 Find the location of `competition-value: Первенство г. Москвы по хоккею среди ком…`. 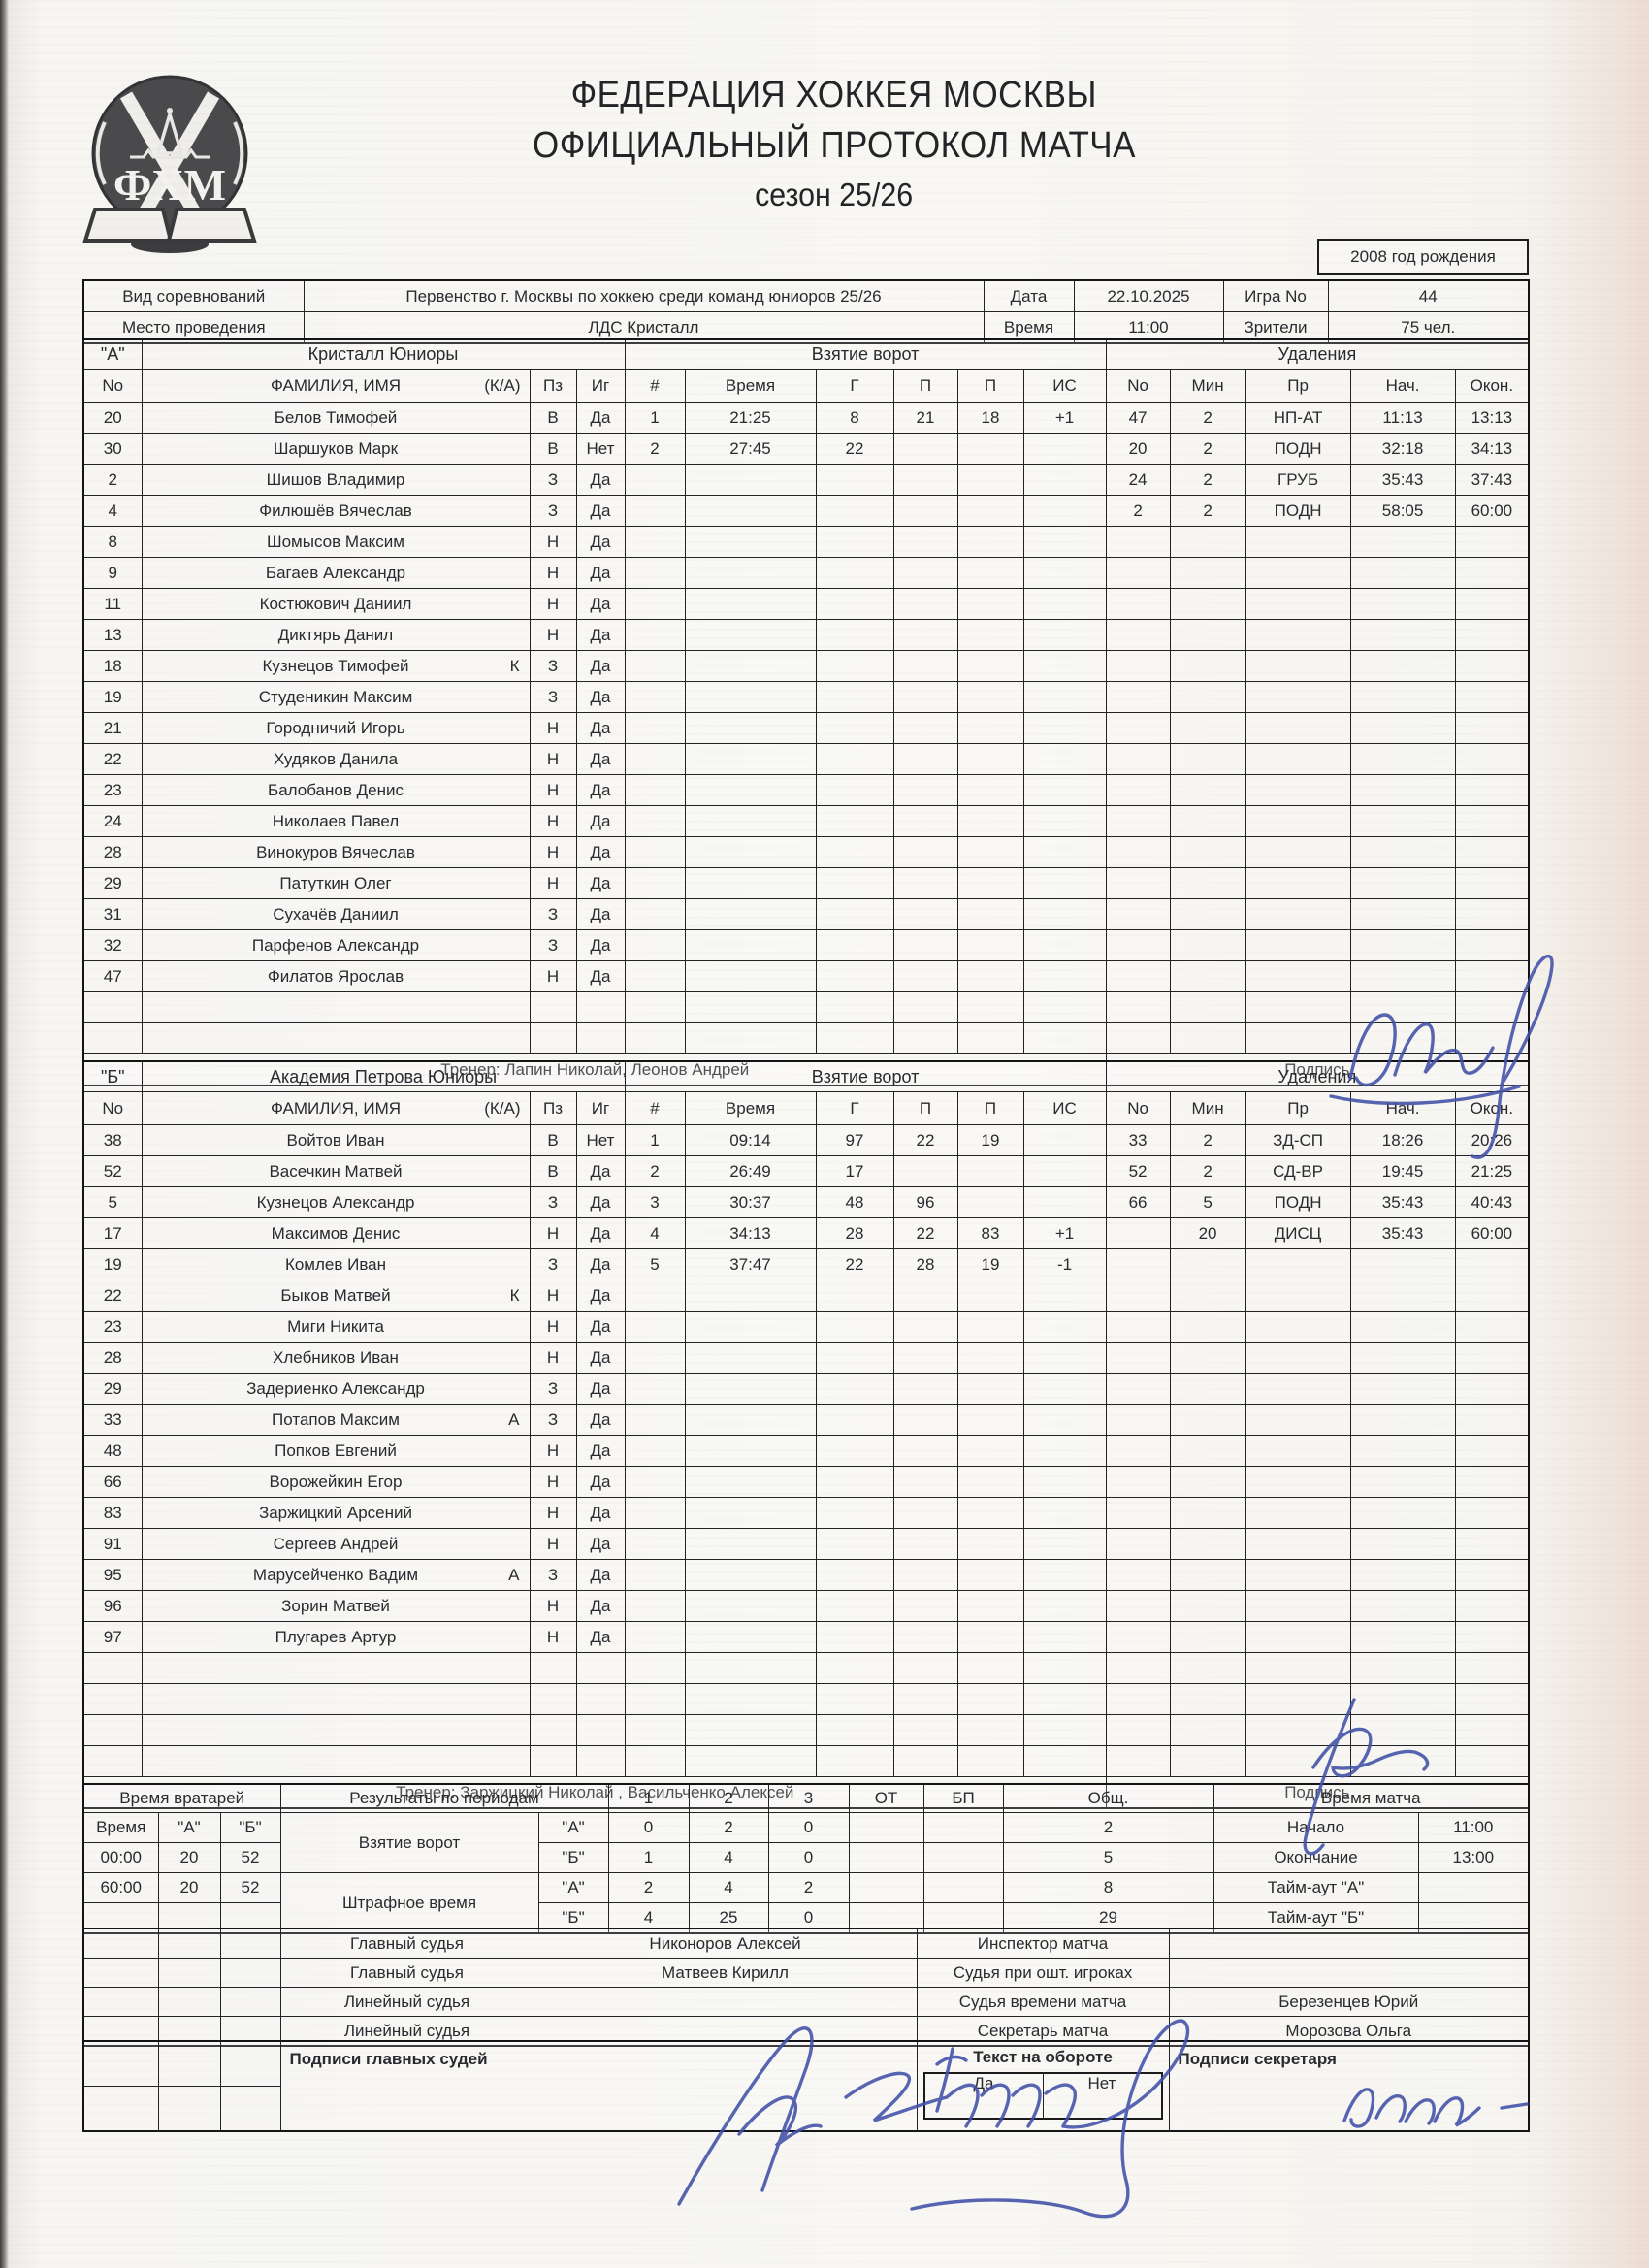

competition-value: Первенство г. Москвы по хоккею среди ком… is located at coordinates (644, 295).